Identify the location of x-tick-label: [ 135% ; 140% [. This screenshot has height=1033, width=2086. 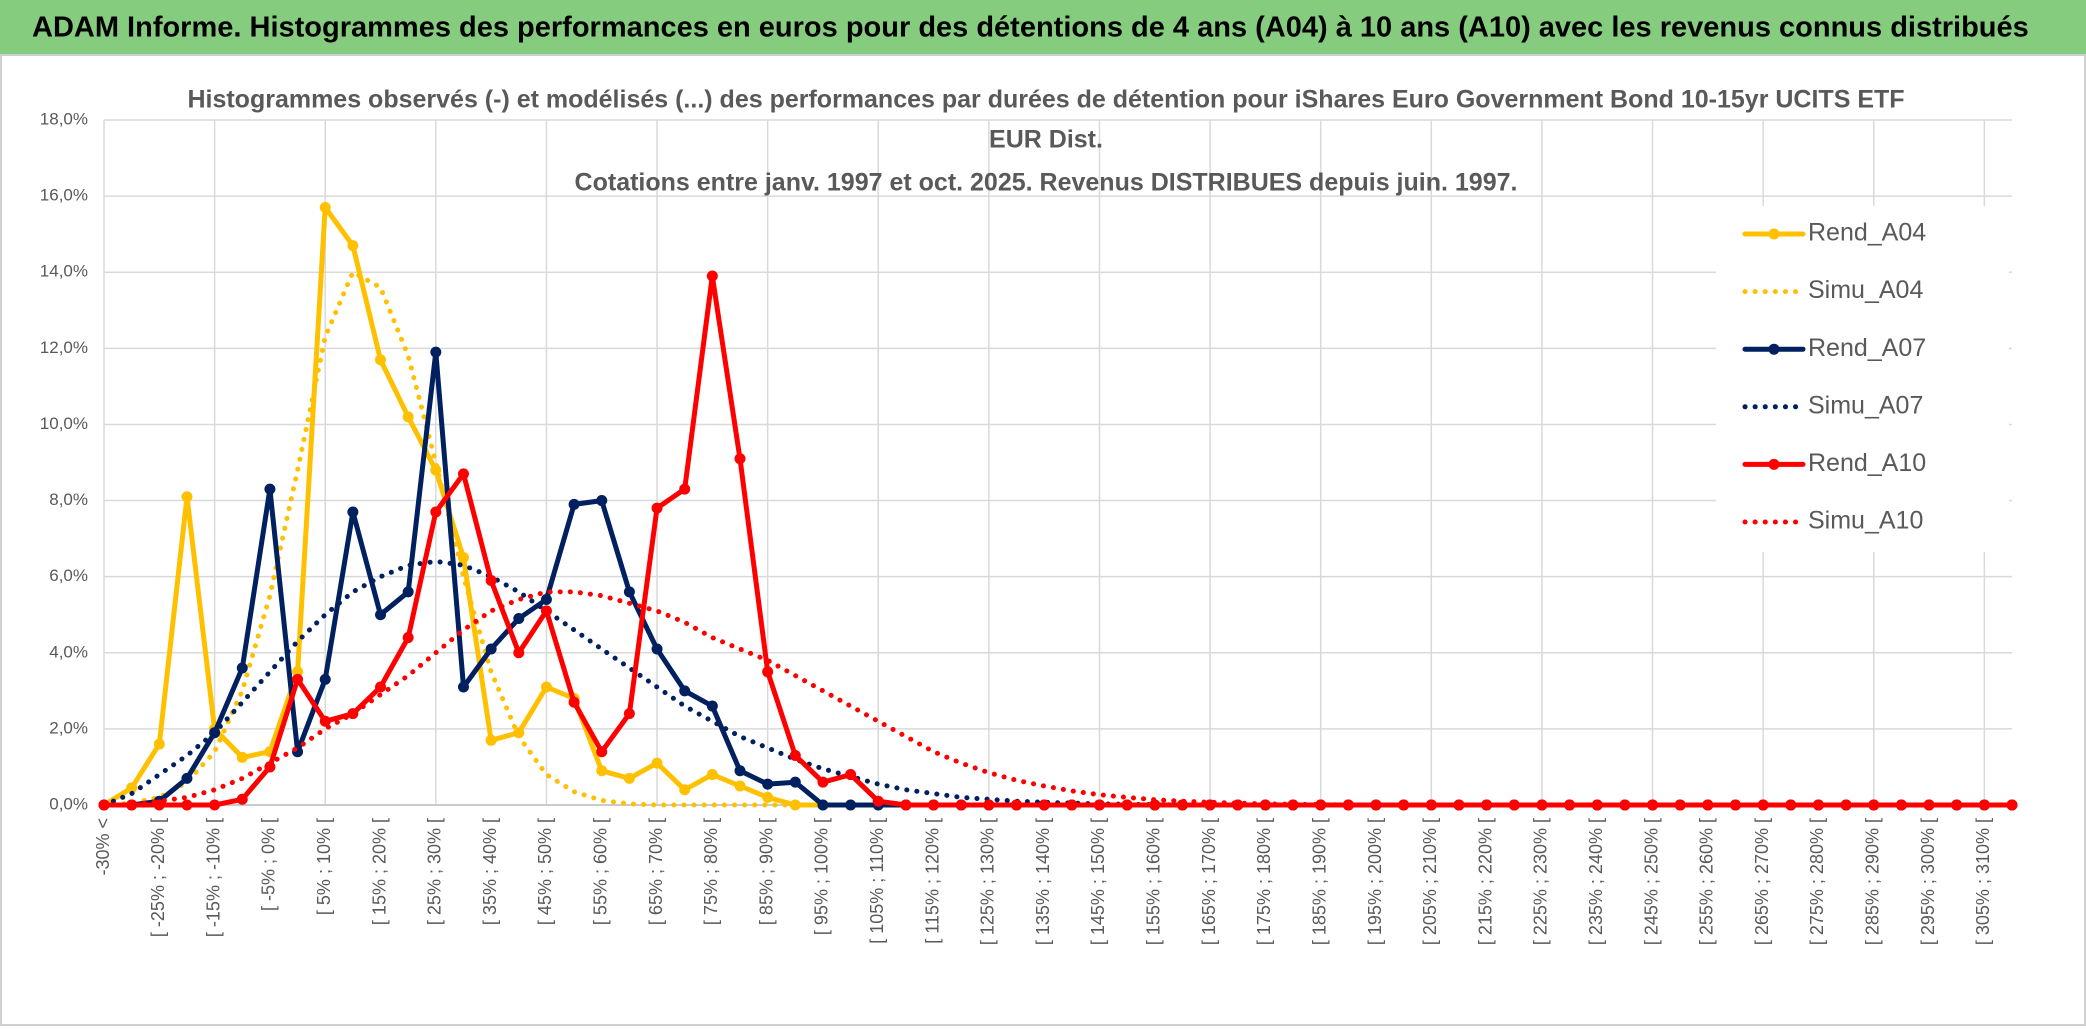
(1043, 881).